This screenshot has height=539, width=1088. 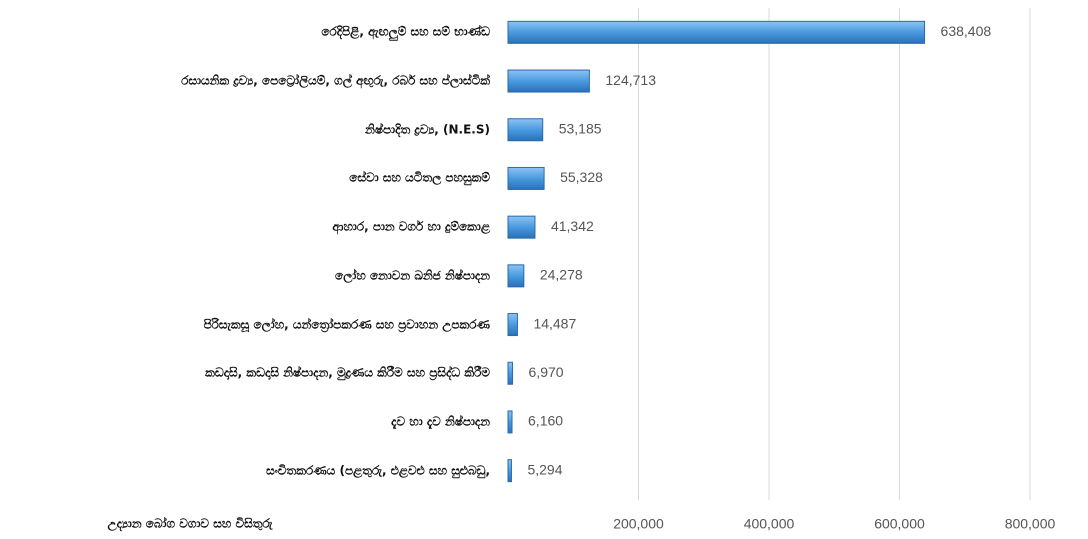 I want to click on category-label: දැව හා දැව නිෂ්පාදන, so click(x=440, y=421).